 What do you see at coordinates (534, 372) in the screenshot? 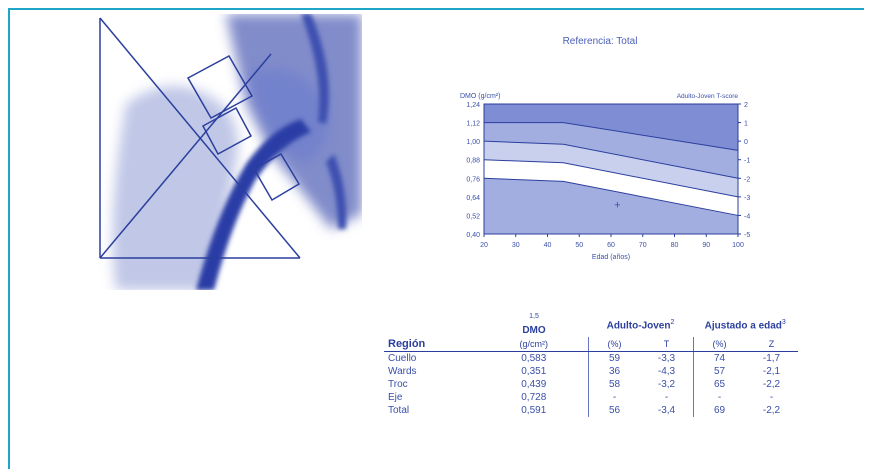
I see `cell-dmo: 0,351` at bounding box center [534, 372].